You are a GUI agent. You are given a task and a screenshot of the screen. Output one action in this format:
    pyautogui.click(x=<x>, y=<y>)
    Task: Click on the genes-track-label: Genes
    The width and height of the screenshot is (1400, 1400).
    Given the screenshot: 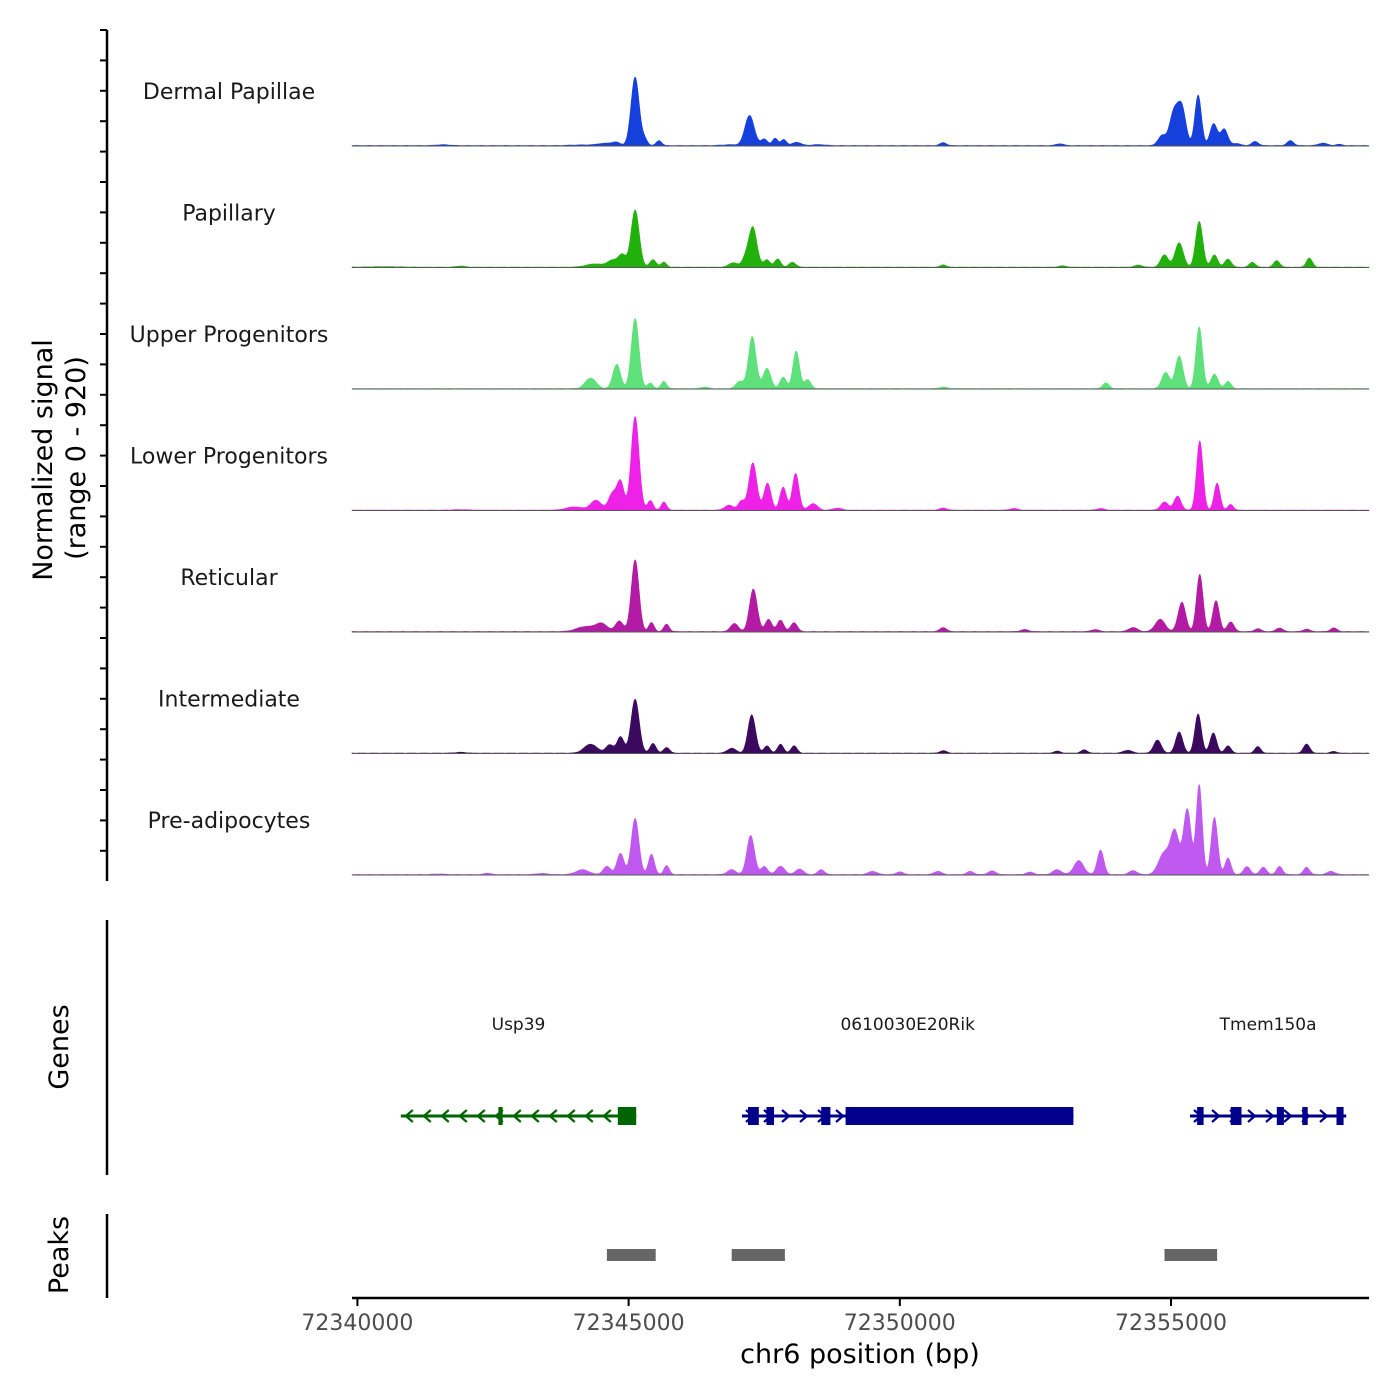 What is the action you would take?
    pyautogui.click(x=59, y=1046)
    